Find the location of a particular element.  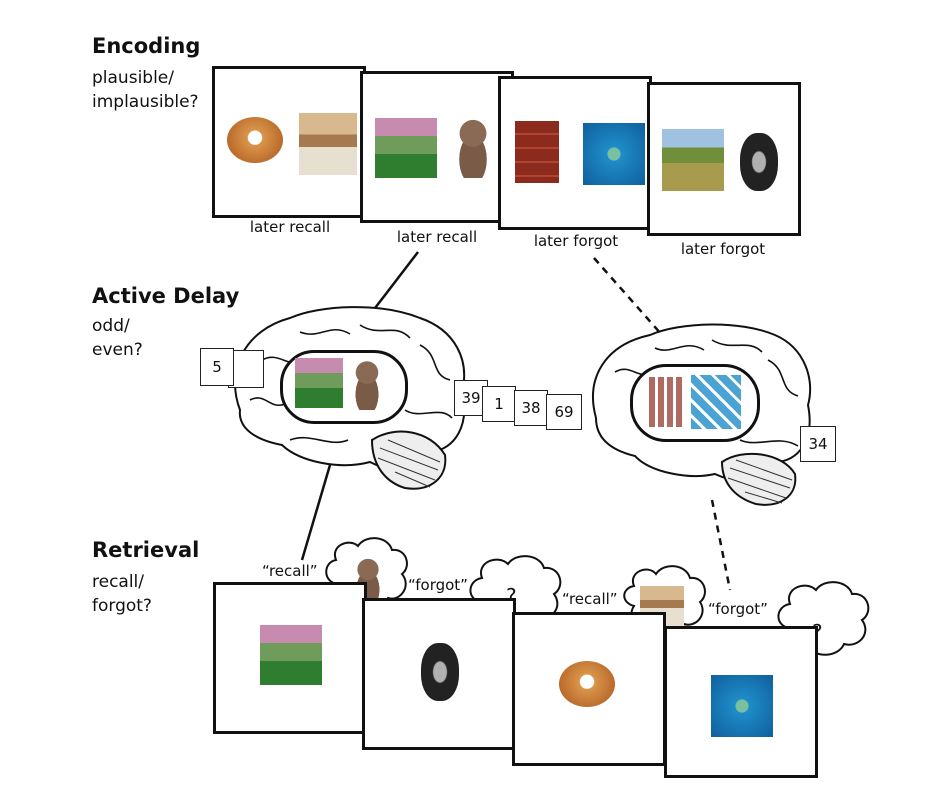

recall-connector-top is located at coordinates (395, 282).